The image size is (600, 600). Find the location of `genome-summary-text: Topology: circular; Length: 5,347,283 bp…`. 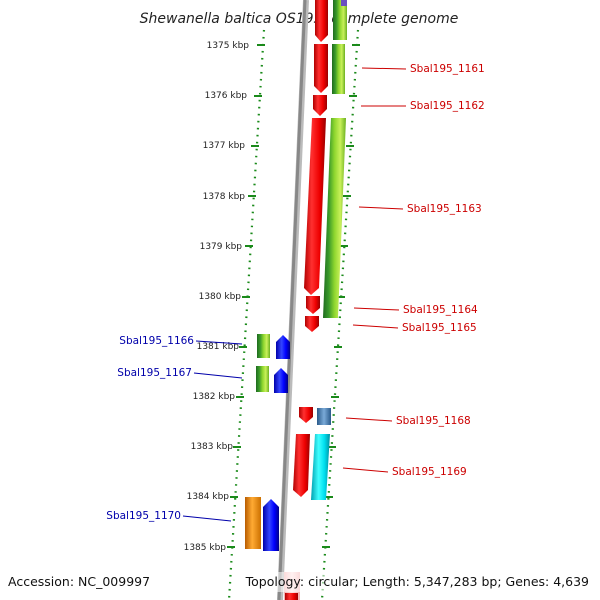

genome-summary-text: Topology: circular; Length: 5,347,283 bp… is located at coordinates (417, 581).